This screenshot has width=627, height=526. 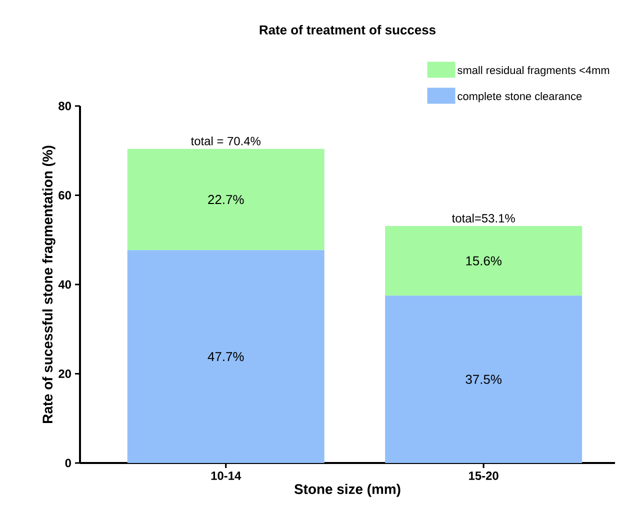 I want to click on data-label: 22.7%, so click(x=226, y=199).